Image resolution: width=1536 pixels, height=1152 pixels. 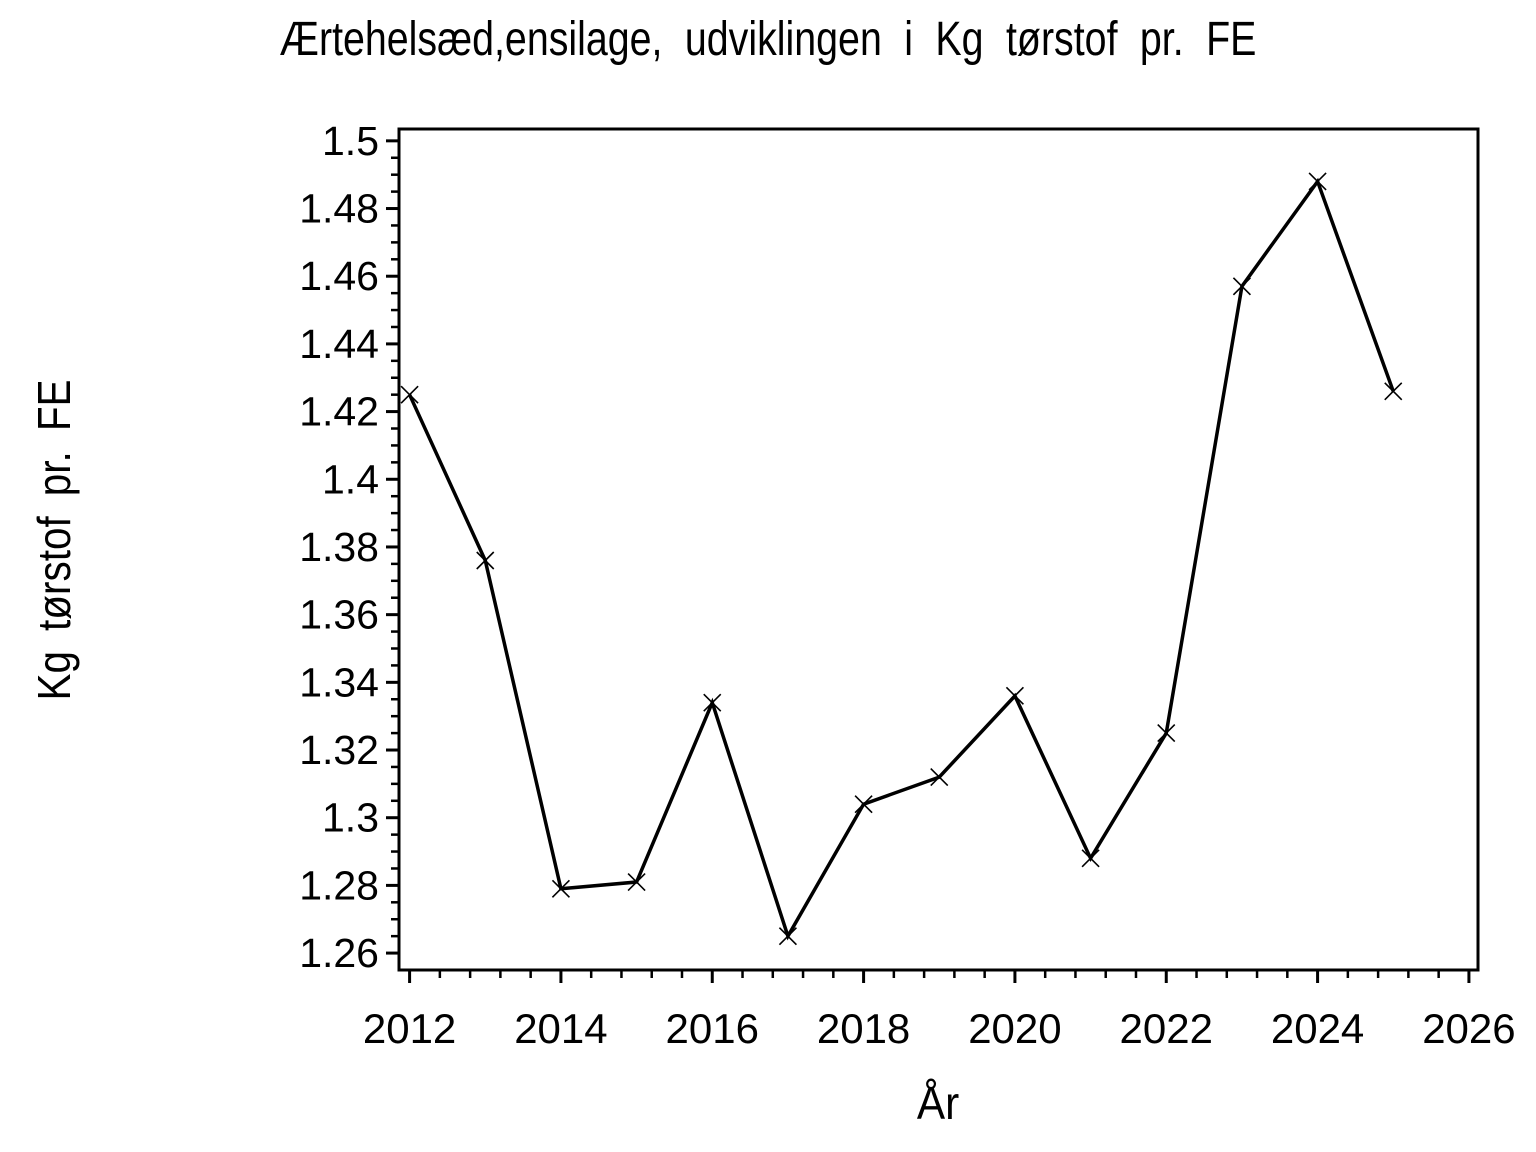 What do you see at coordinates (409, 1028) in the screenshot?
I see `x-tick-label: 2012` at bounding box center [409, 1028].